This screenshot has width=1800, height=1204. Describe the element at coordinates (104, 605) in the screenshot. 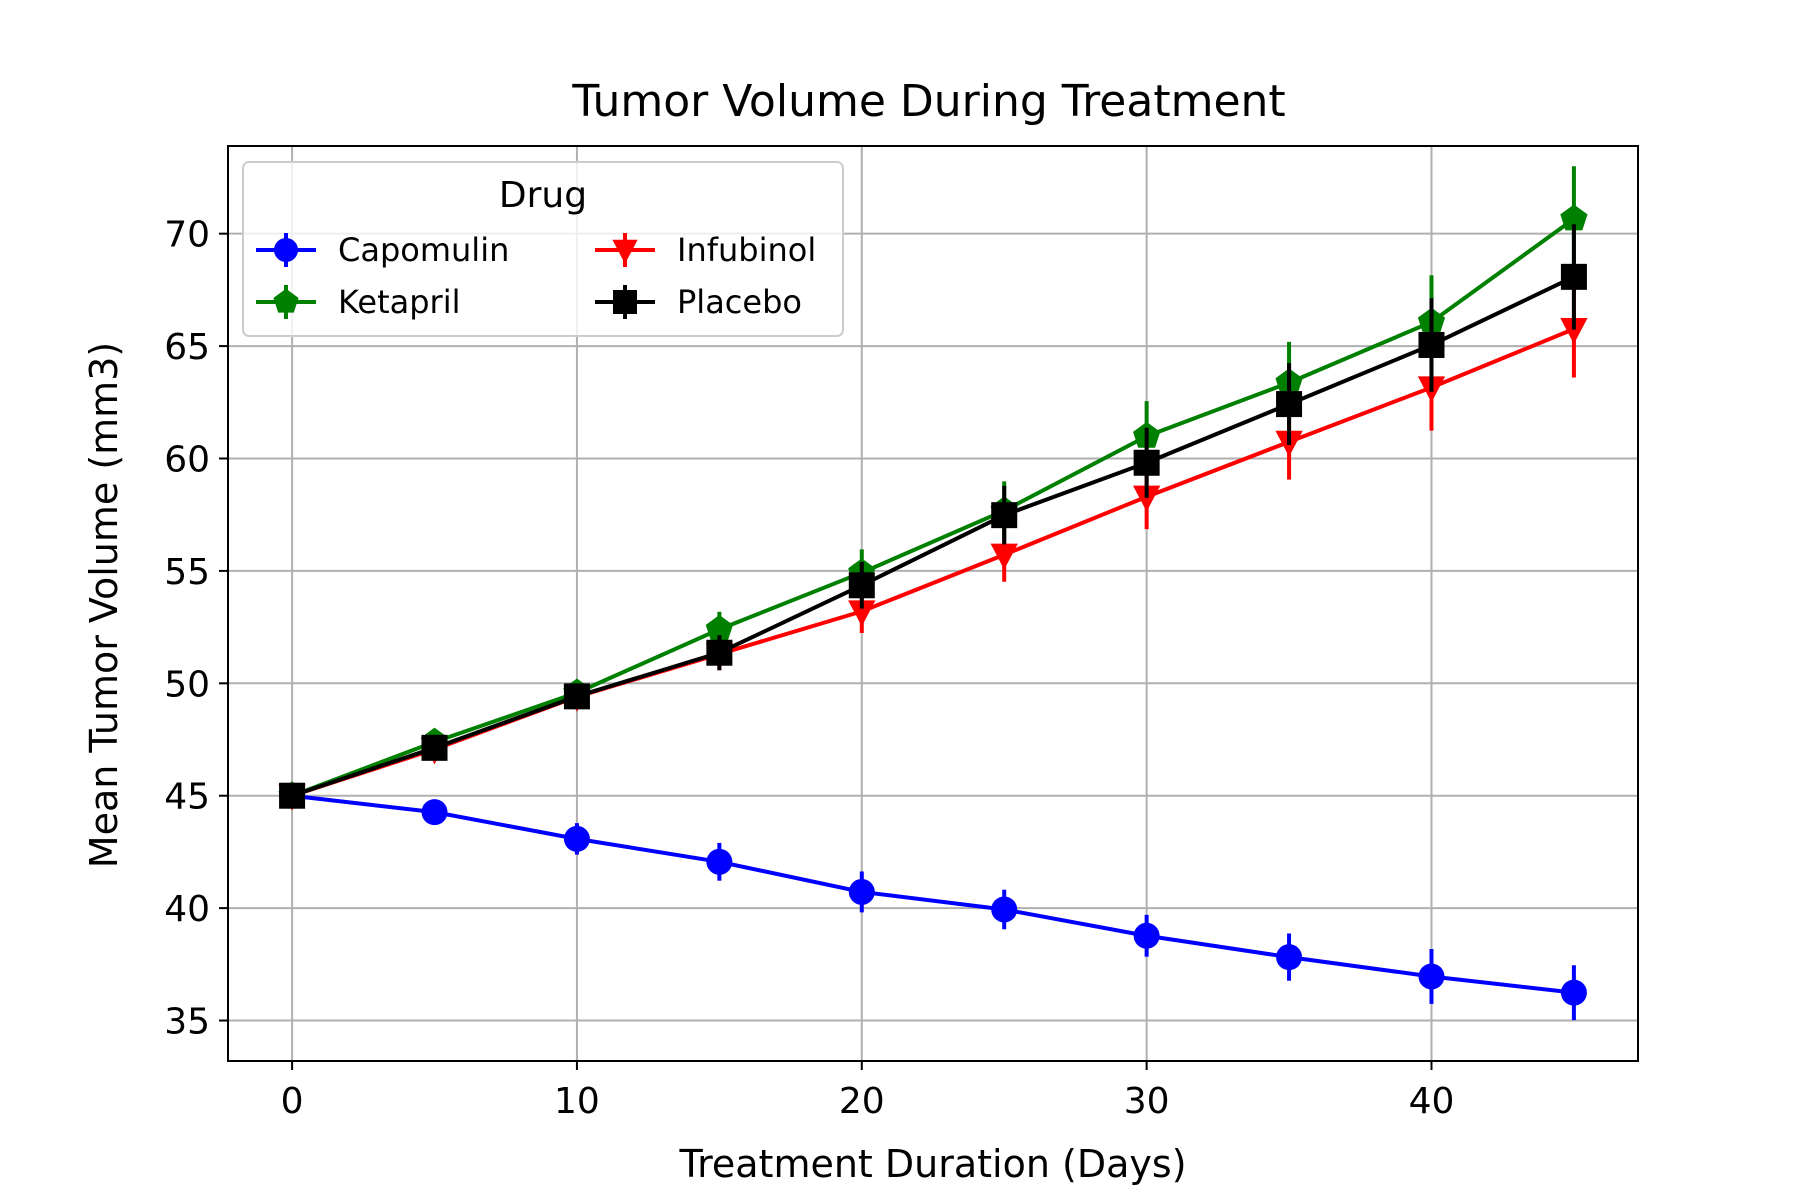

I see `y-axis-label: Mean Tumor Volume (mm3)` at that location.